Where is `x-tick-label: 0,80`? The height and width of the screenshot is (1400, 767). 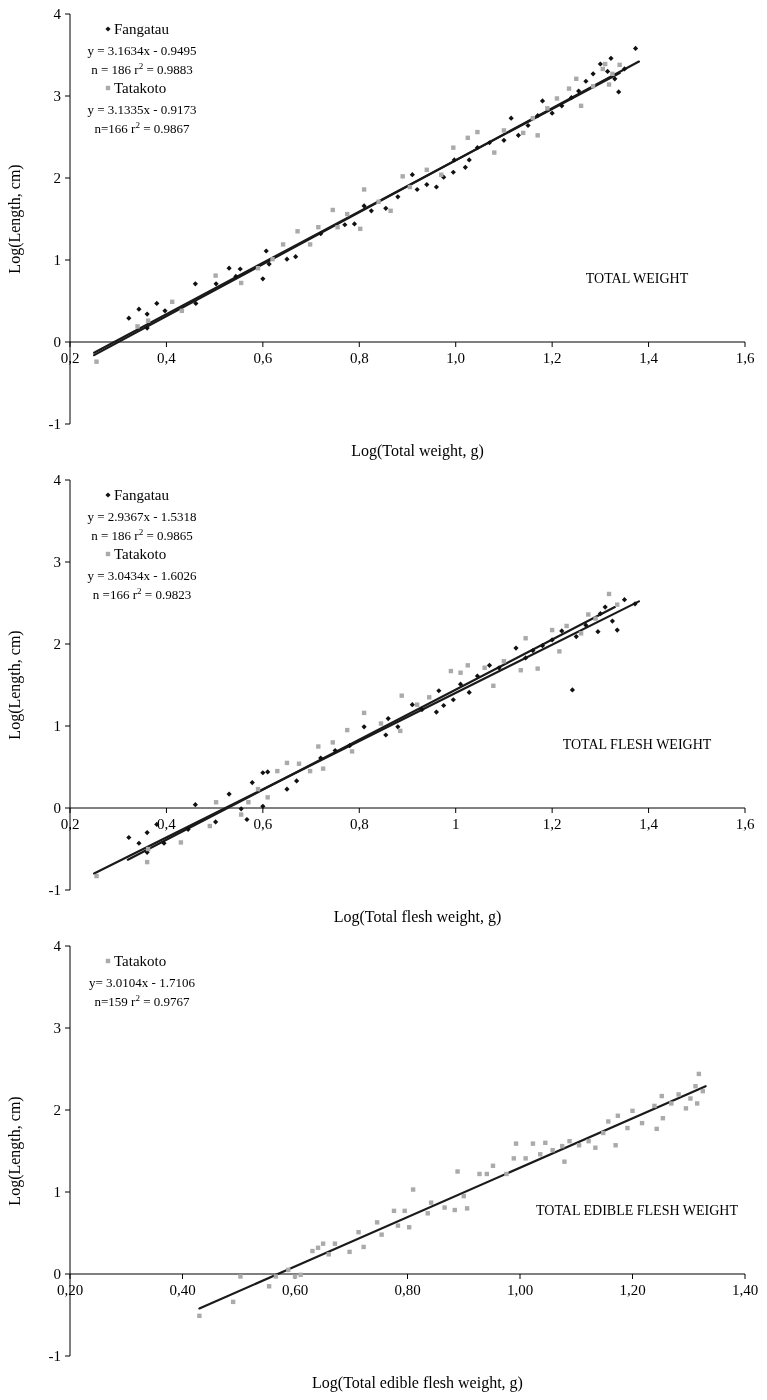
x-tick-label: 0,80 is located at coordinates (407, 1290).